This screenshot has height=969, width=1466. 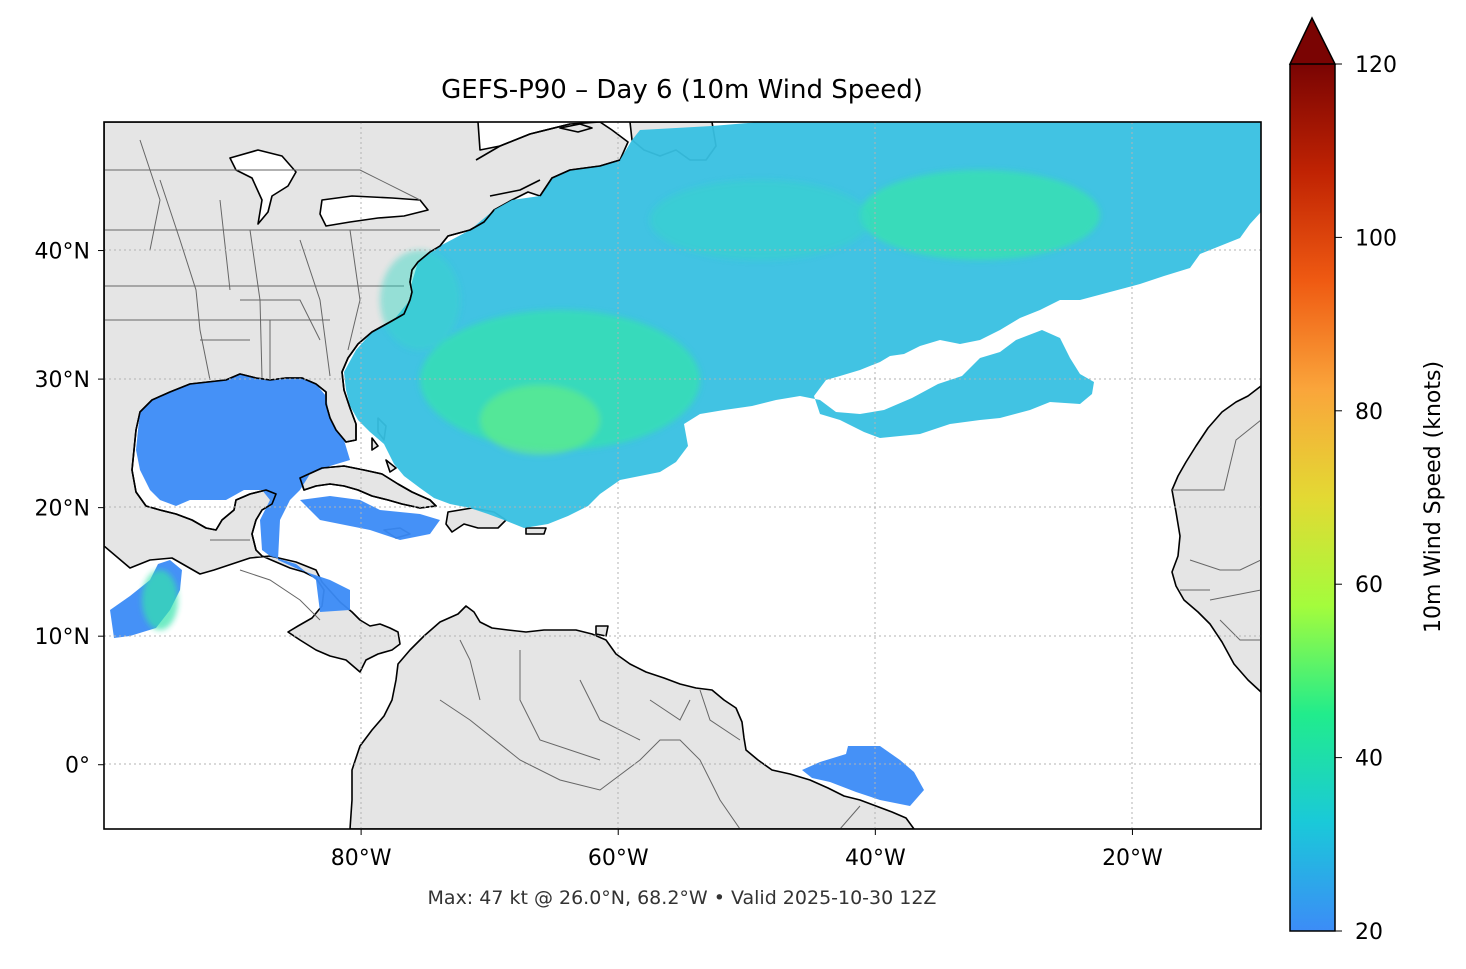 What do you see at coordinates (650, 734) in the screenshot?
I see `south-america-borders` at bounding box center [650, 734].